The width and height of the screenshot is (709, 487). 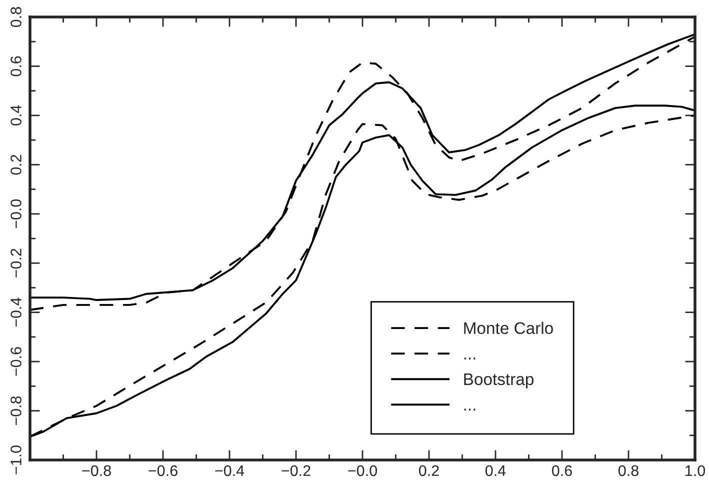 What do you see at coordinates (16, 213) in the screenshot?
I see `y-tick-label: −0.0` at bounding box center [16, 213].